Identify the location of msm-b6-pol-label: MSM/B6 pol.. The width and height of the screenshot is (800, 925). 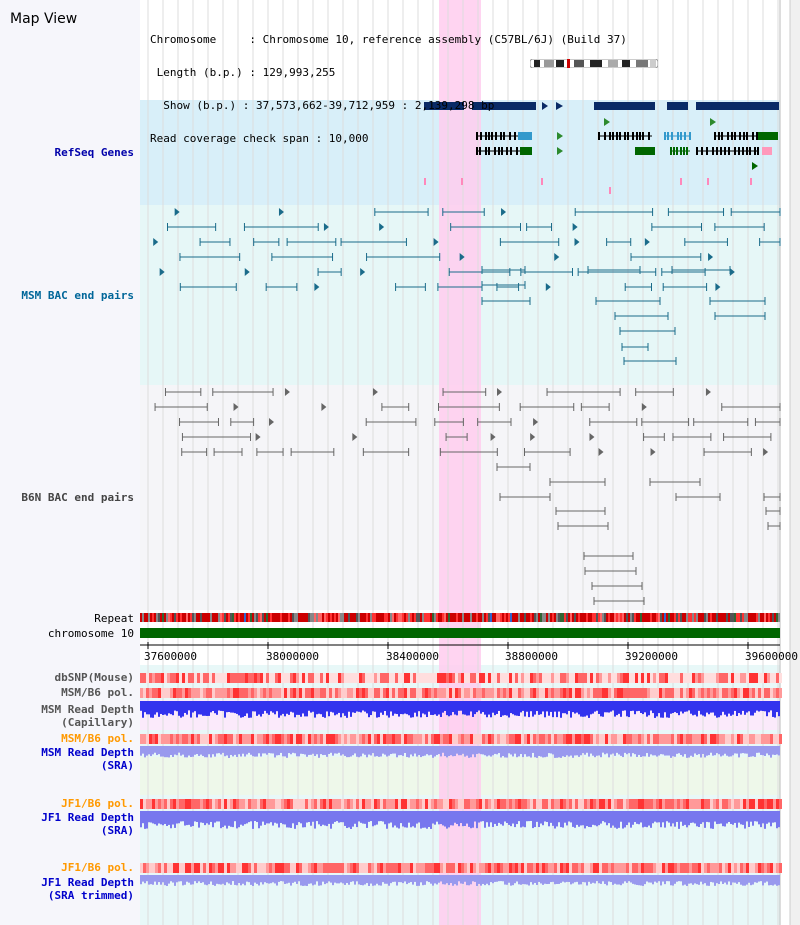
(97, 692).